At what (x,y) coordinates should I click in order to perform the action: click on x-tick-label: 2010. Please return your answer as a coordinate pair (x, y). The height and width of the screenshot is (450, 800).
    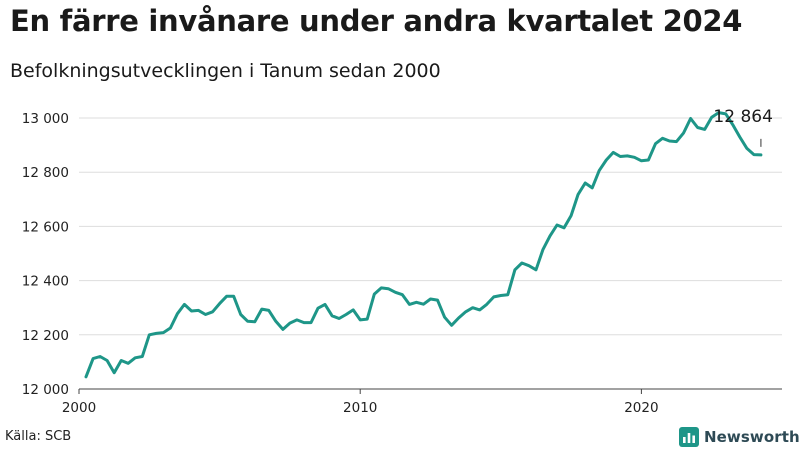
    Looking at the image, I should click on (360, 408).